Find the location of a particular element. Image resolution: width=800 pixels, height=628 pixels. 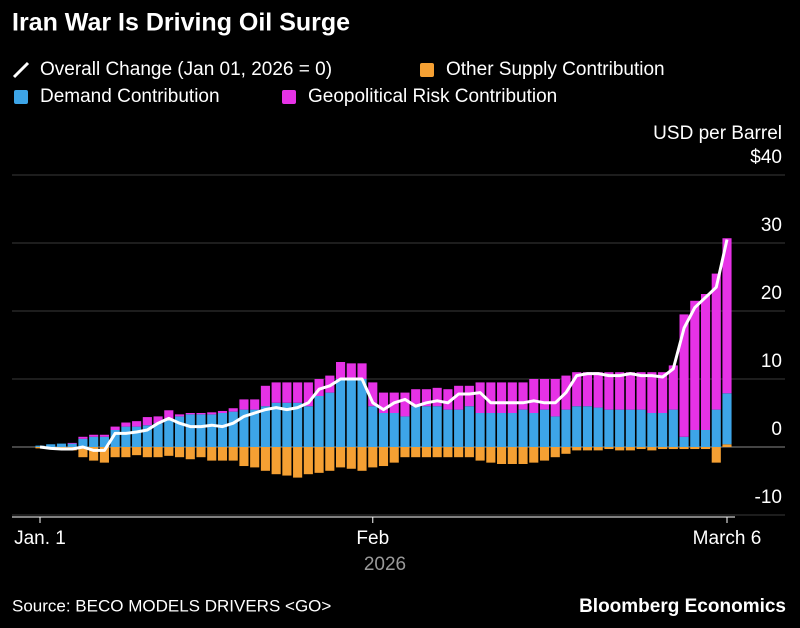

x-tick-label: Feb is located at coordinates (372, 538).